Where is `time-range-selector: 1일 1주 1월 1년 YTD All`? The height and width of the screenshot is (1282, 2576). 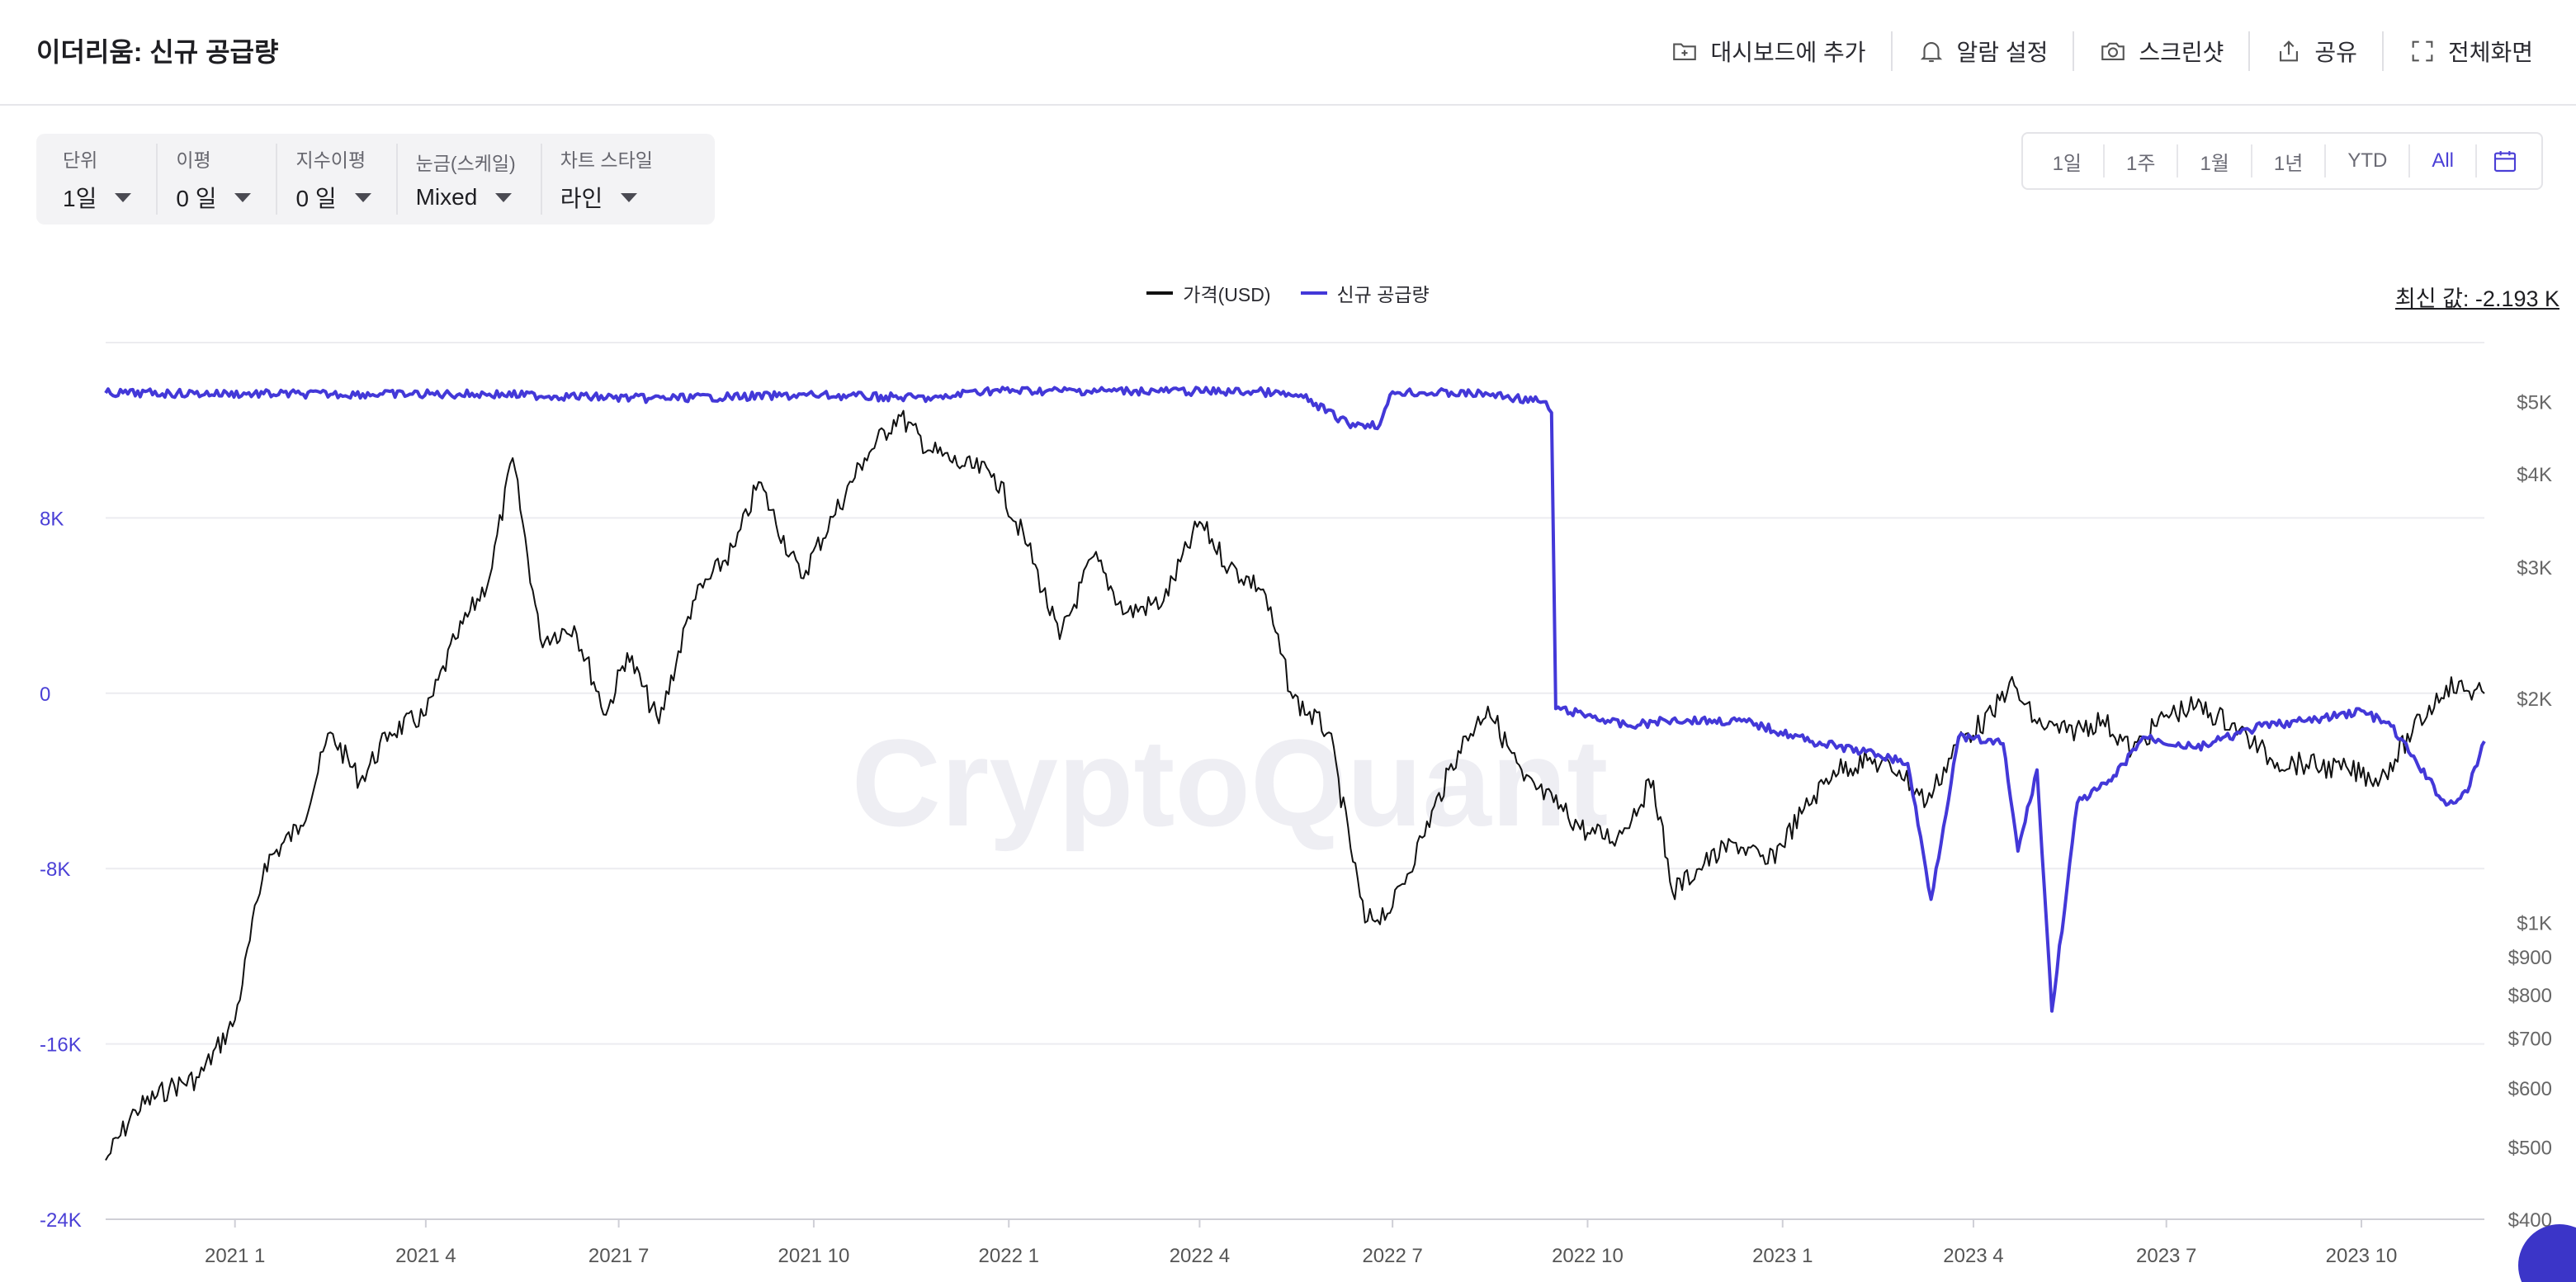 time-range-selector: 1일 1주 1월 1년 YTD All is located at coordinates (2282, 161).